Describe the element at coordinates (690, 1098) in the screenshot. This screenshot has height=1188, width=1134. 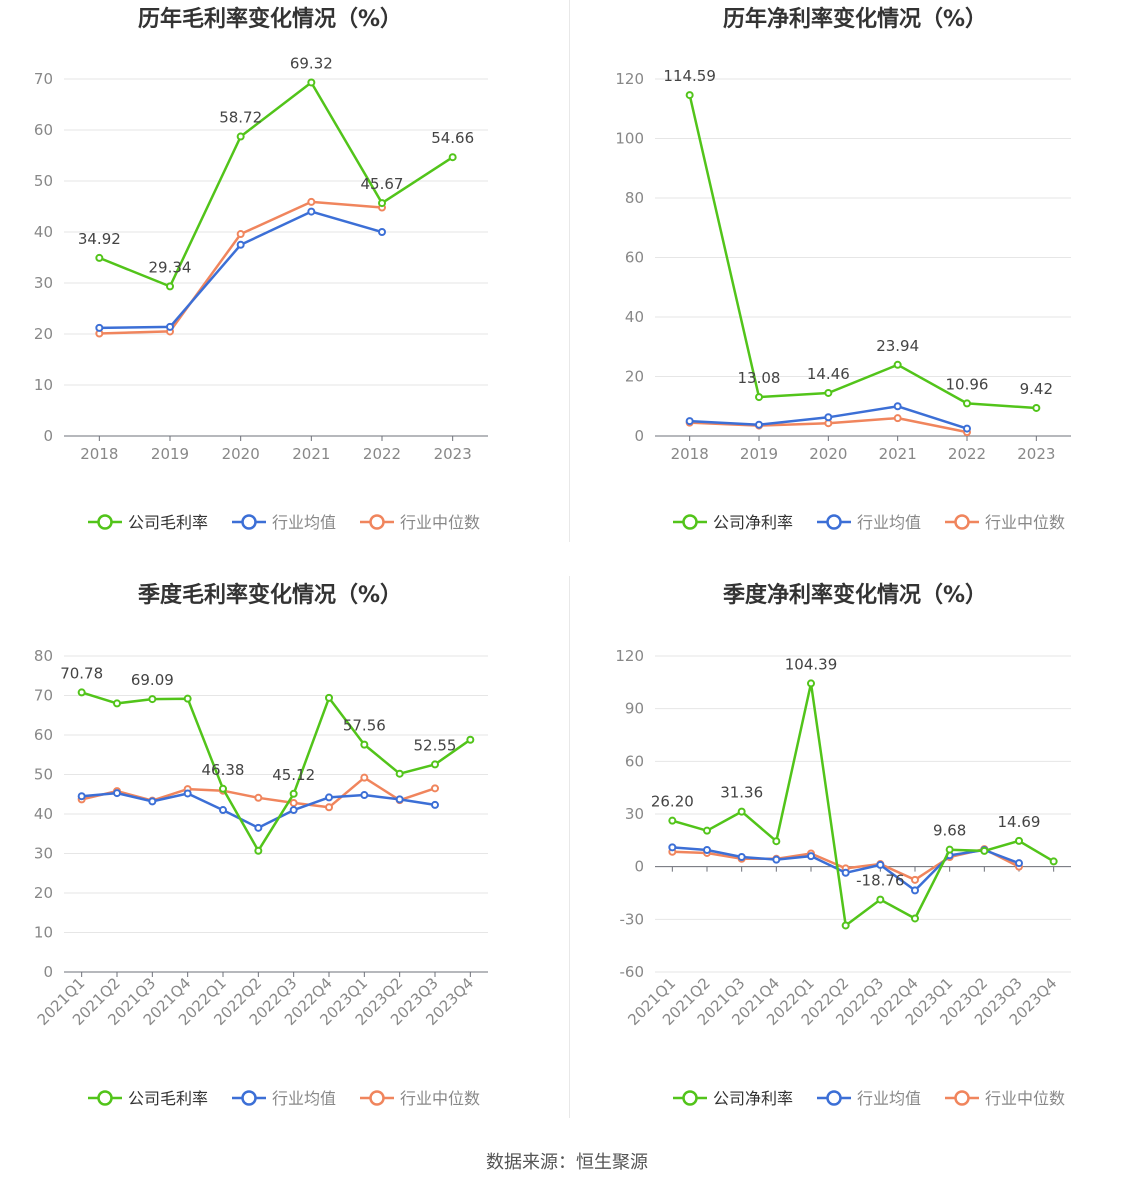
I see `quarterly-net-legend-marker-company` at that location.